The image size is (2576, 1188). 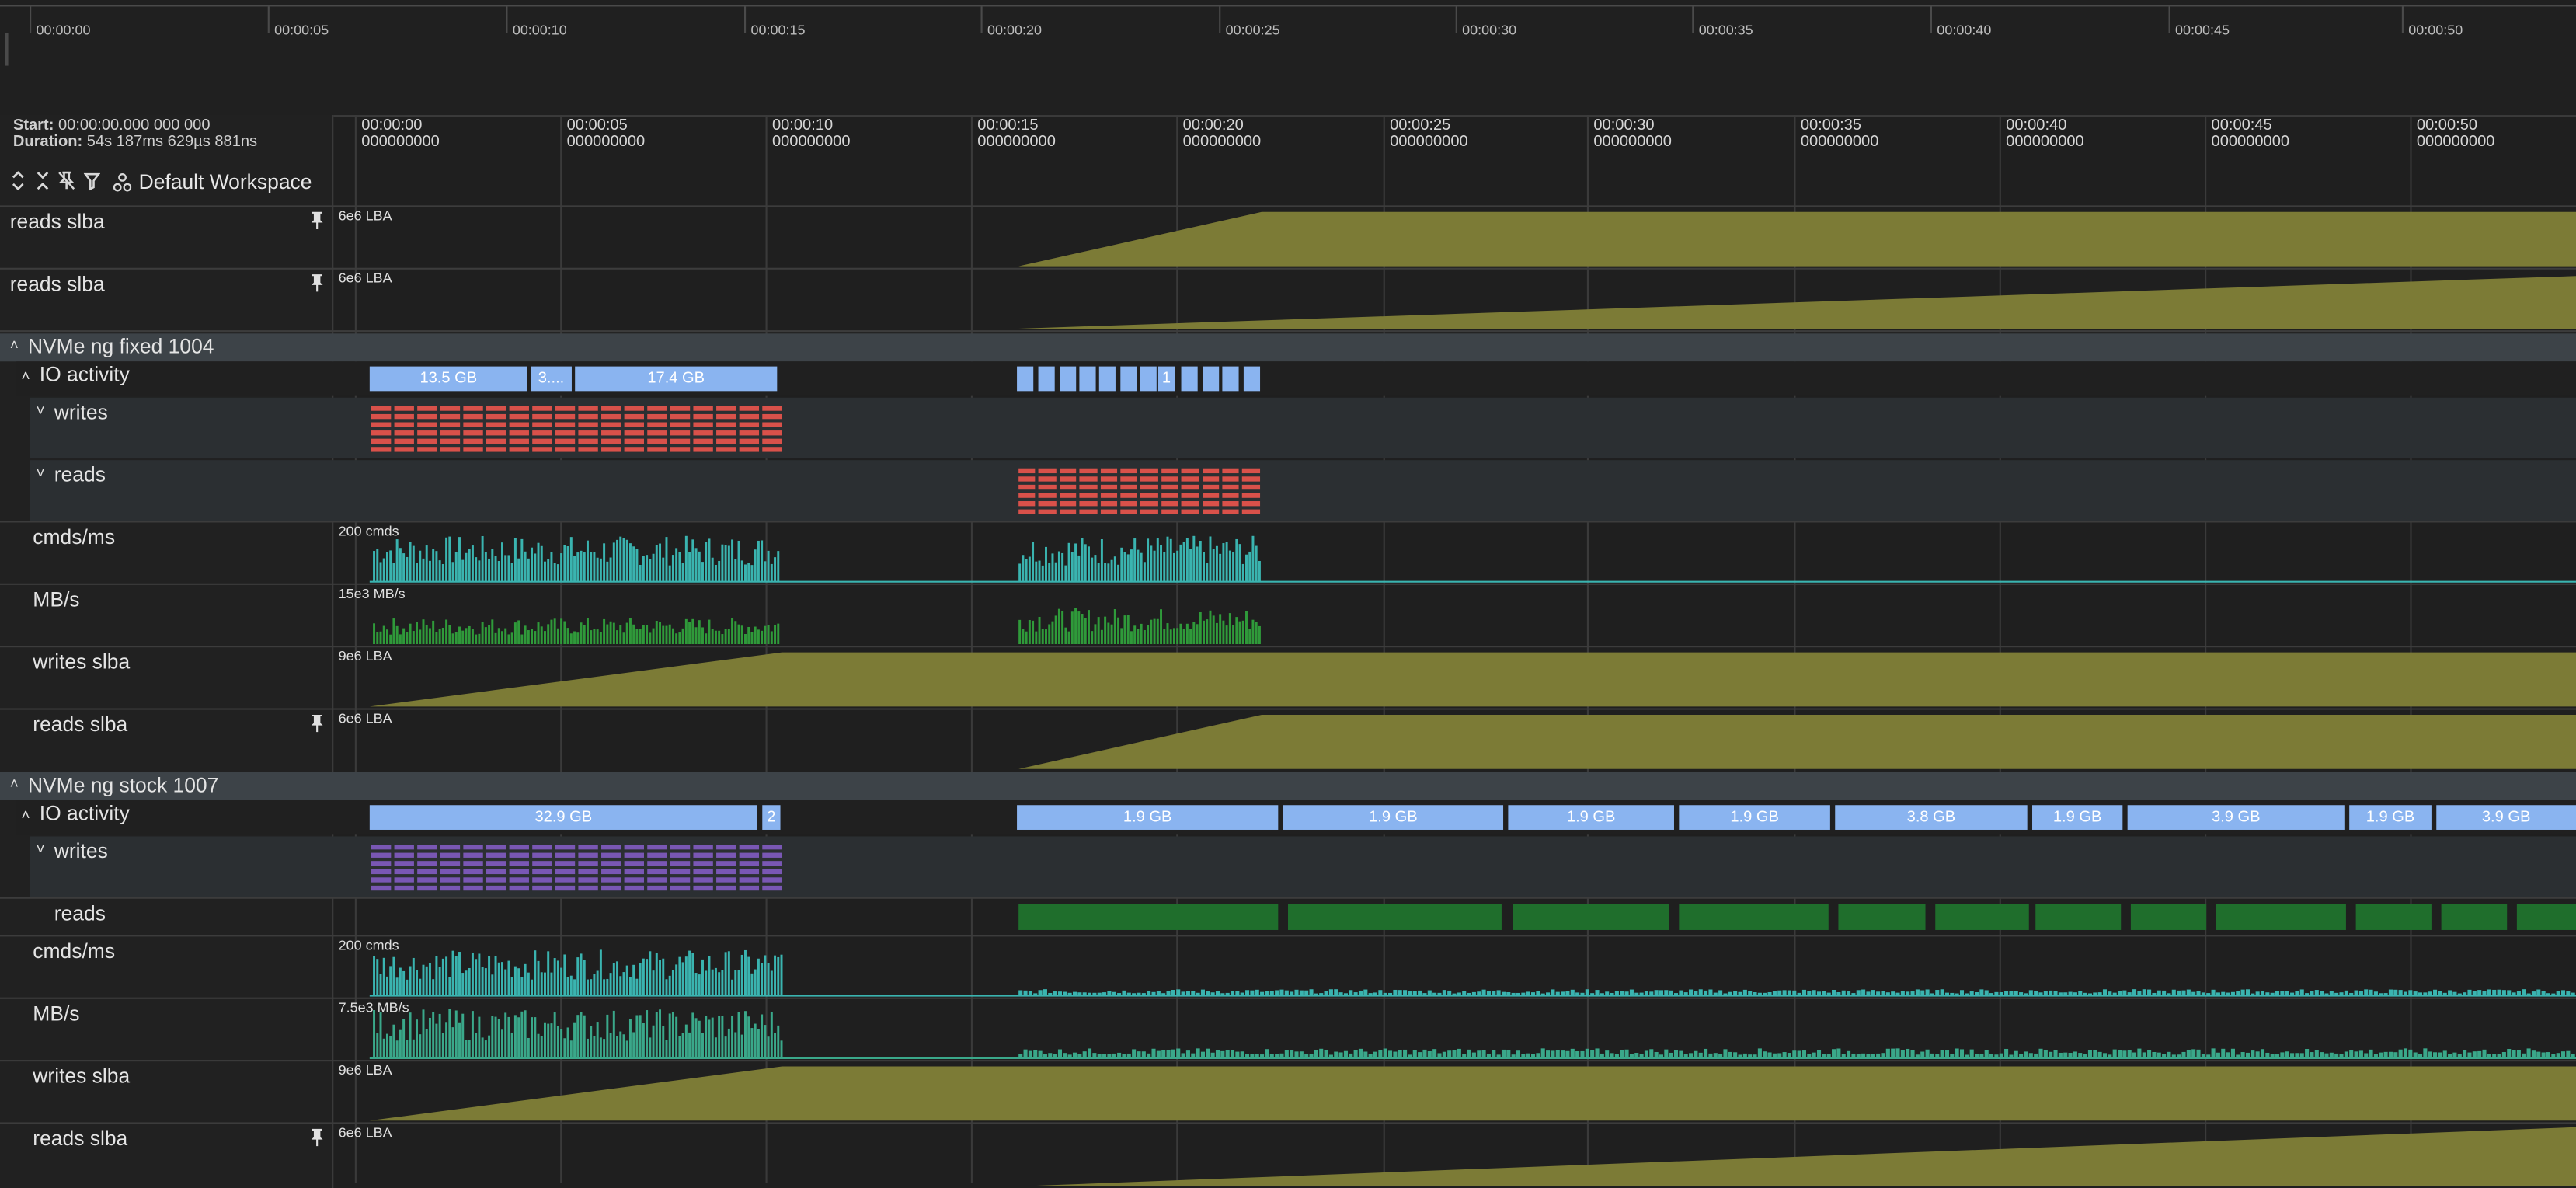 I want to click on io-slice: 3.8 GB, so click(x=1932, y=818).